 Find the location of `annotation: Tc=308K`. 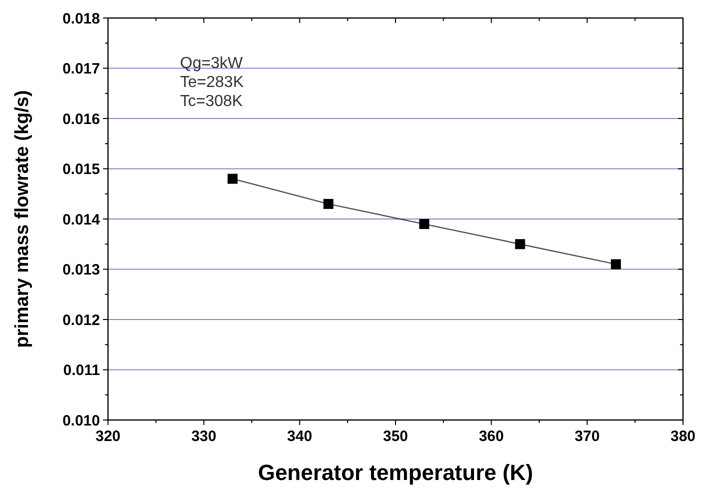

annotation: Tc=308K is located at coordinates (212, 101).